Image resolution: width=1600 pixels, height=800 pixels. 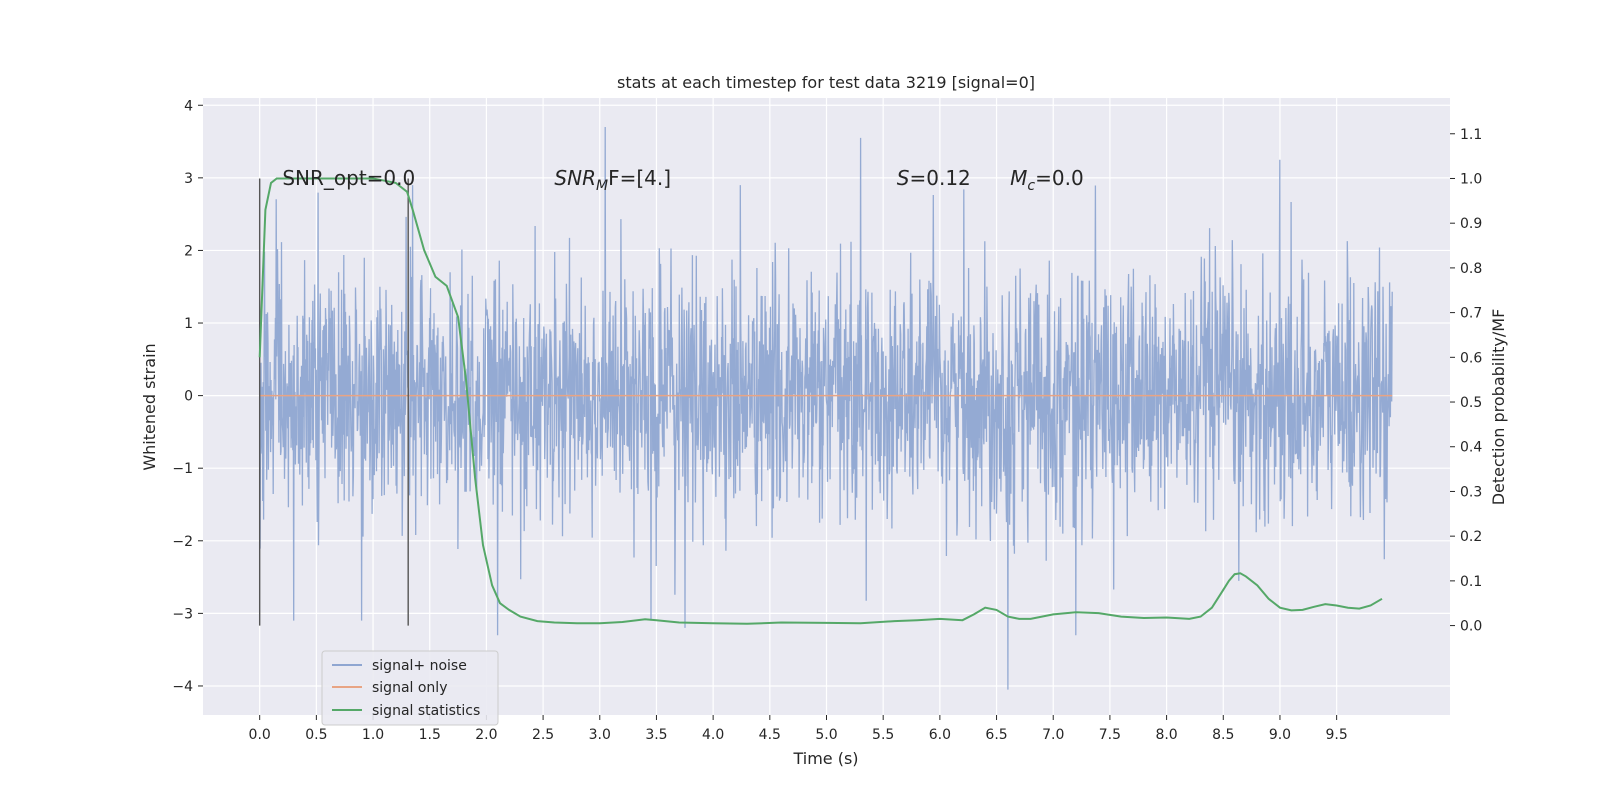 I want to click on x-tick-label: 1.5, so click(x=430, y=735).